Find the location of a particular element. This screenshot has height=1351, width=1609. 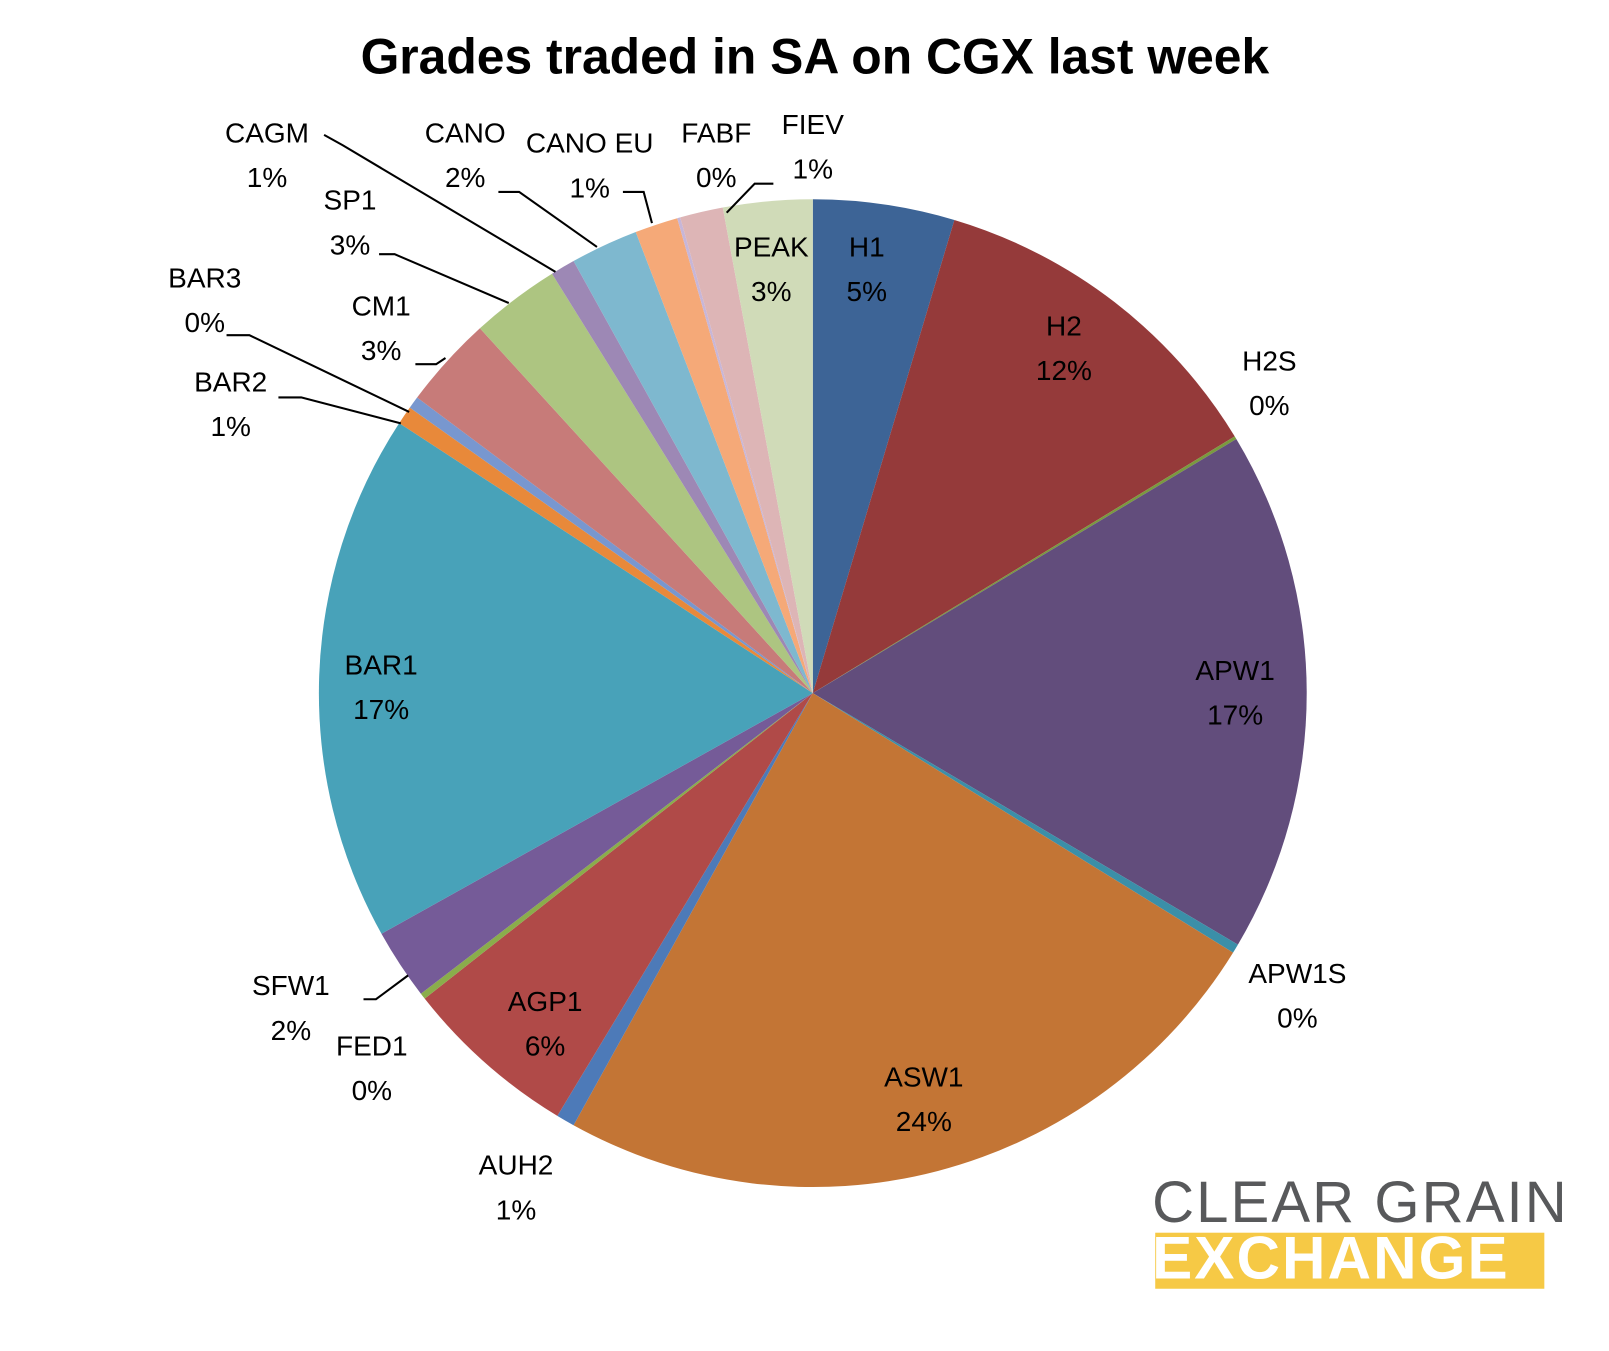

slice-label: CANO EU is located at coordinates (590, 143).